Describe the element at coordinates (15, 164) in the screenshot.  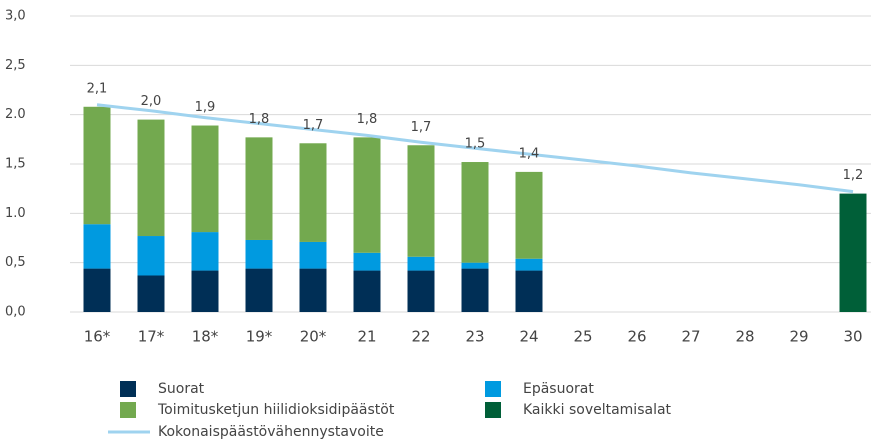
I see `y-tick-label: 1,5` at that location.